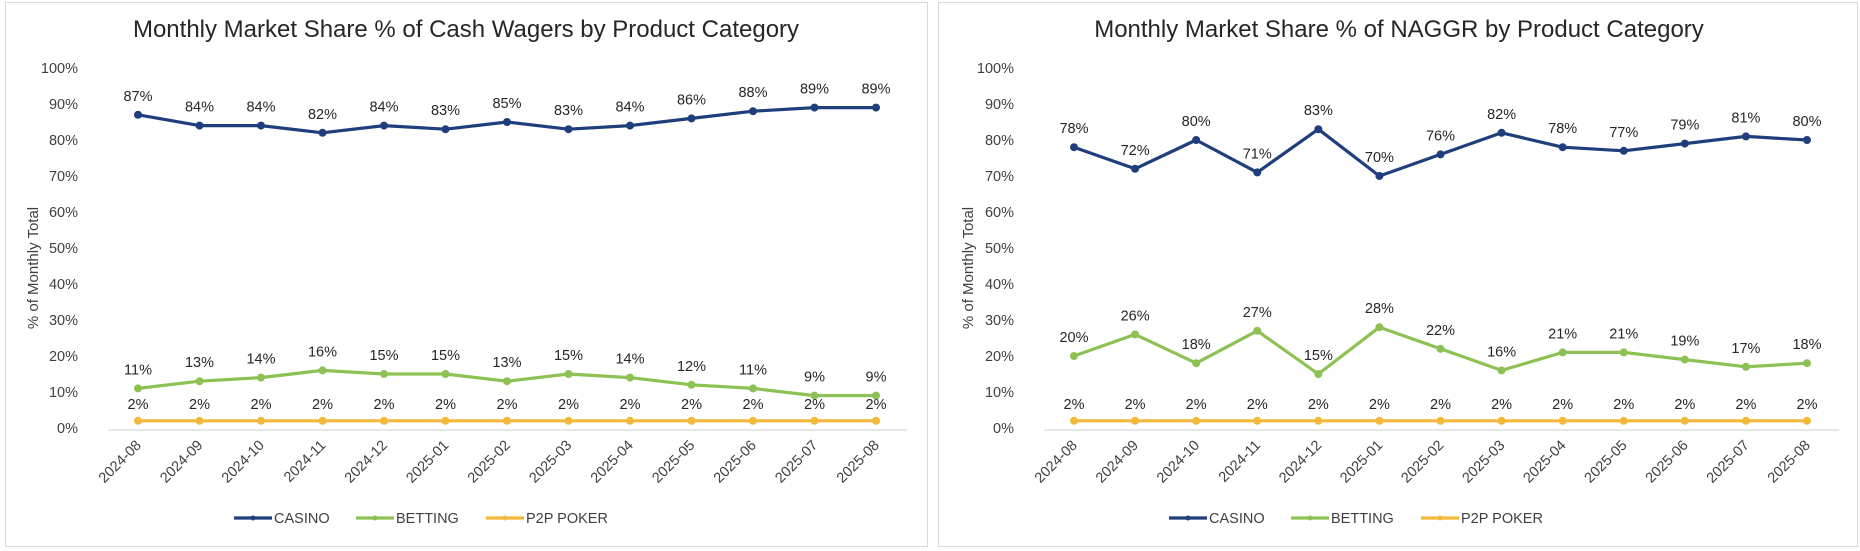 The width and height of the screenshot is (1860, 551). What do you see at coordinates (999, 249) in the screenshot?
I see `y-tick-label: 50%` at bounding box center [999, 249].